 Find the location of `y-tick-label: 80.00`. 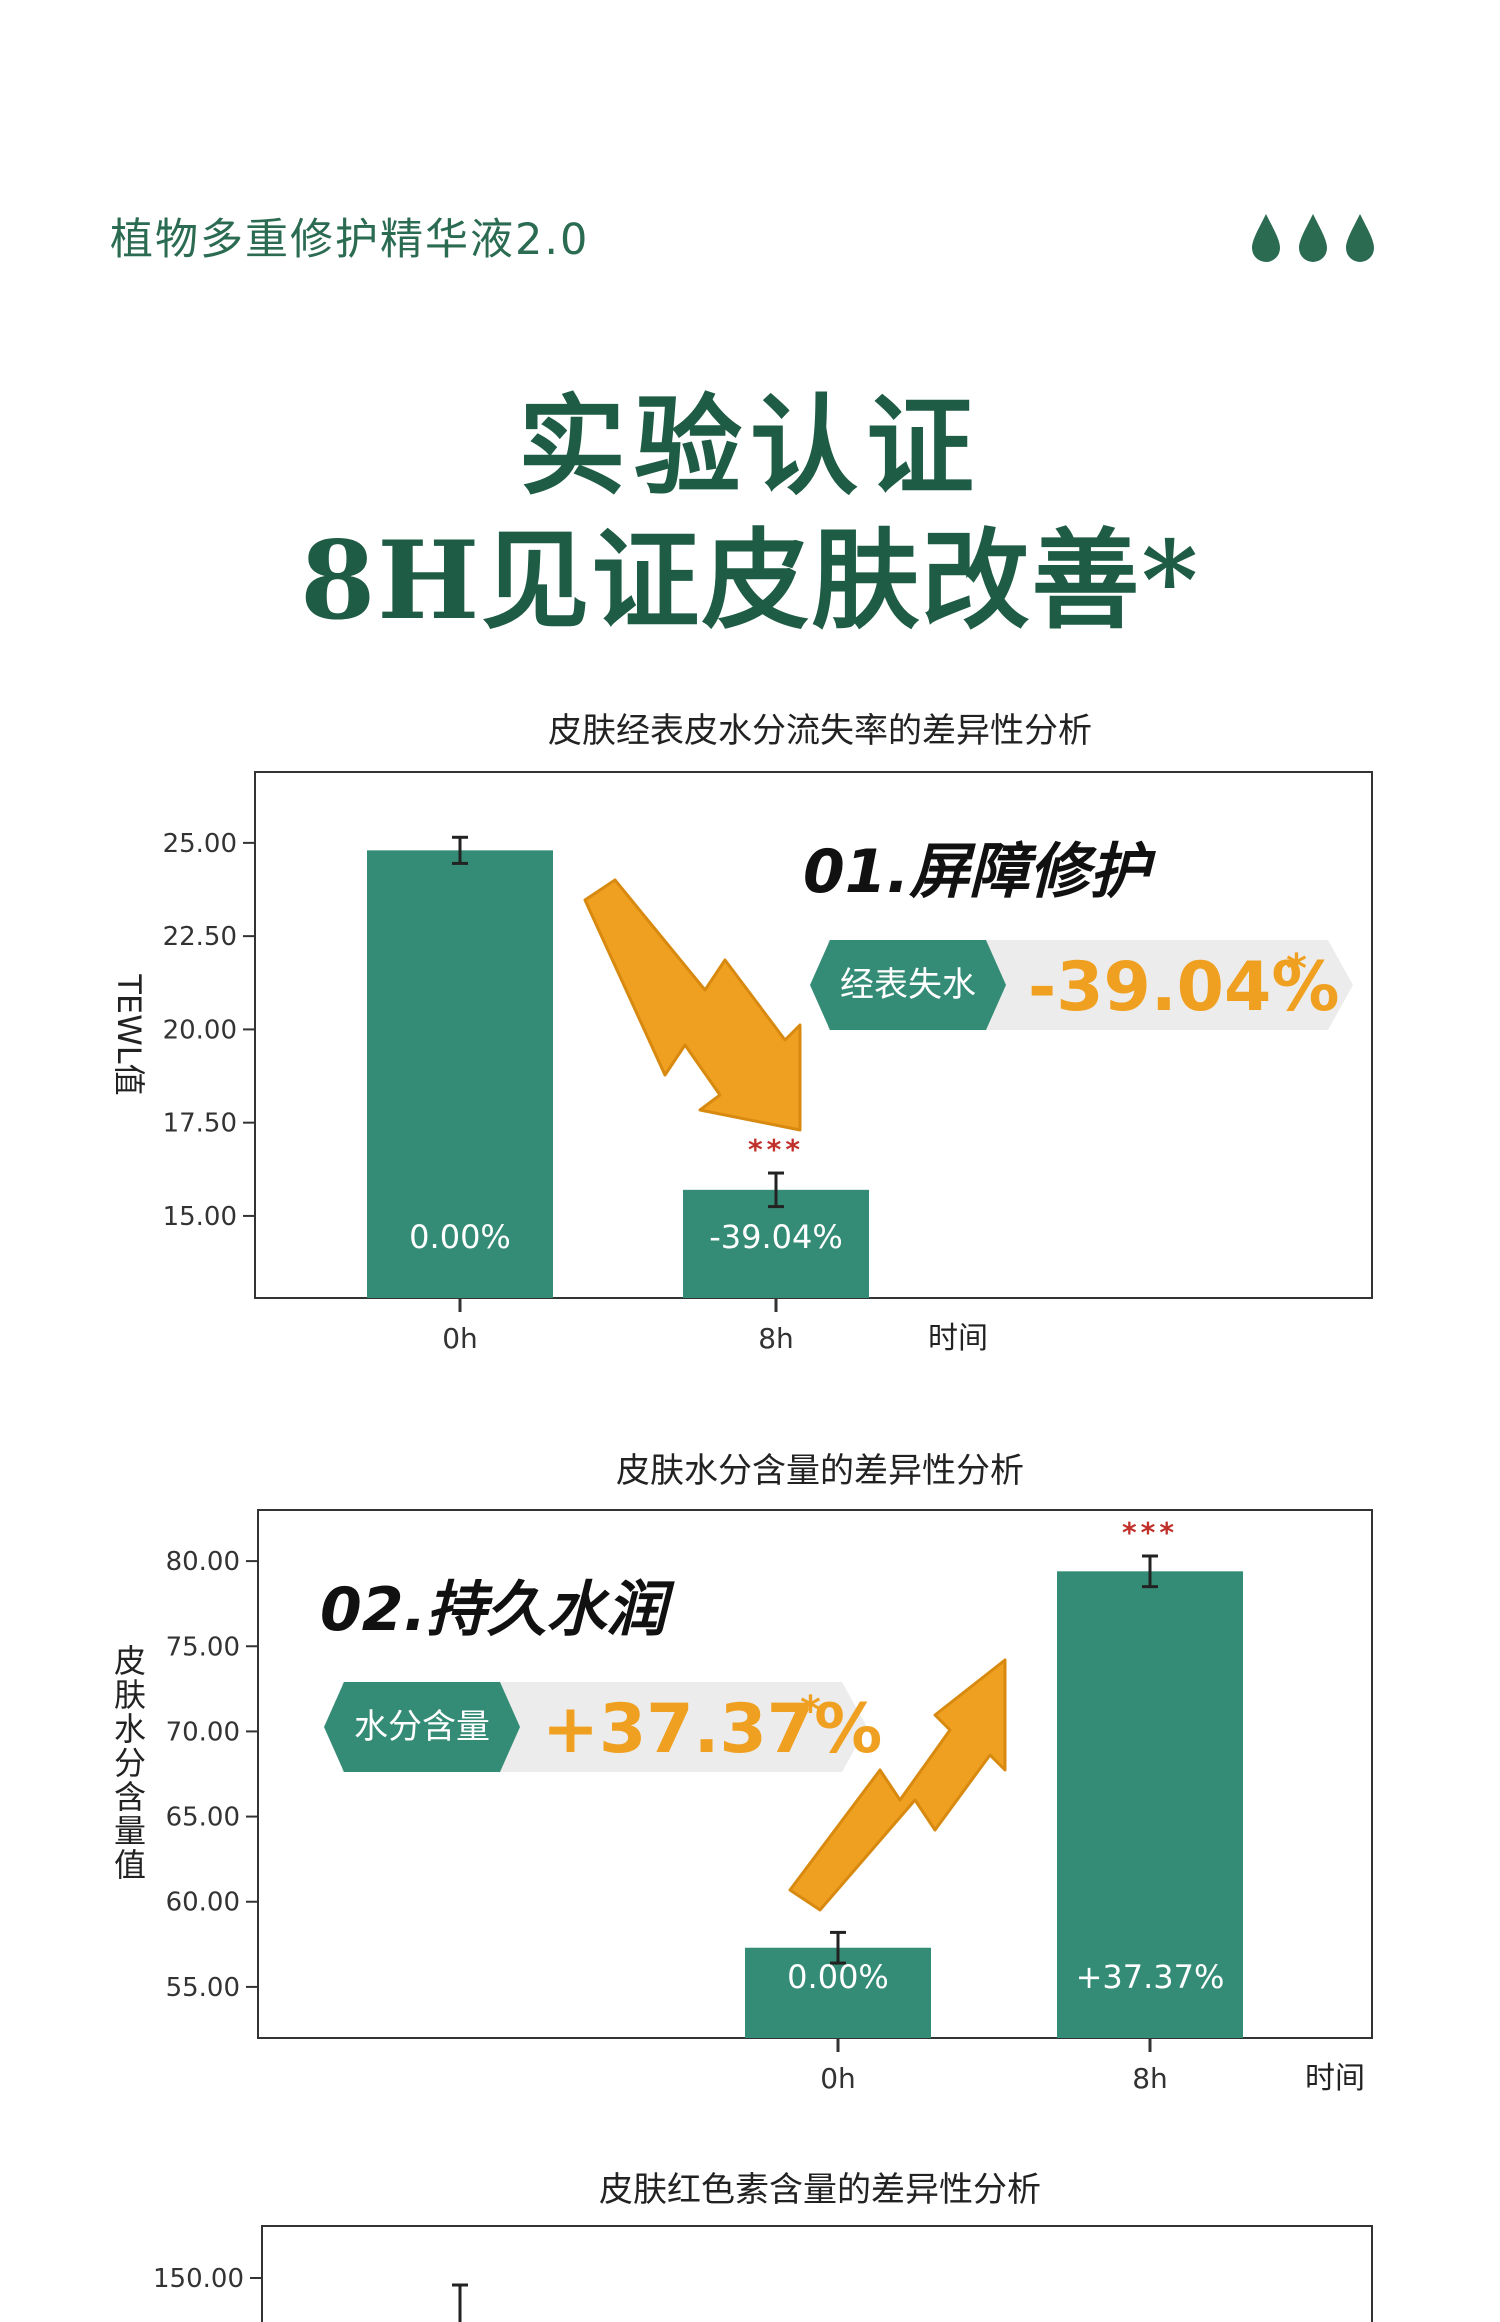

y-tick-label: 80.00 is located at coordinates (203, 1562).